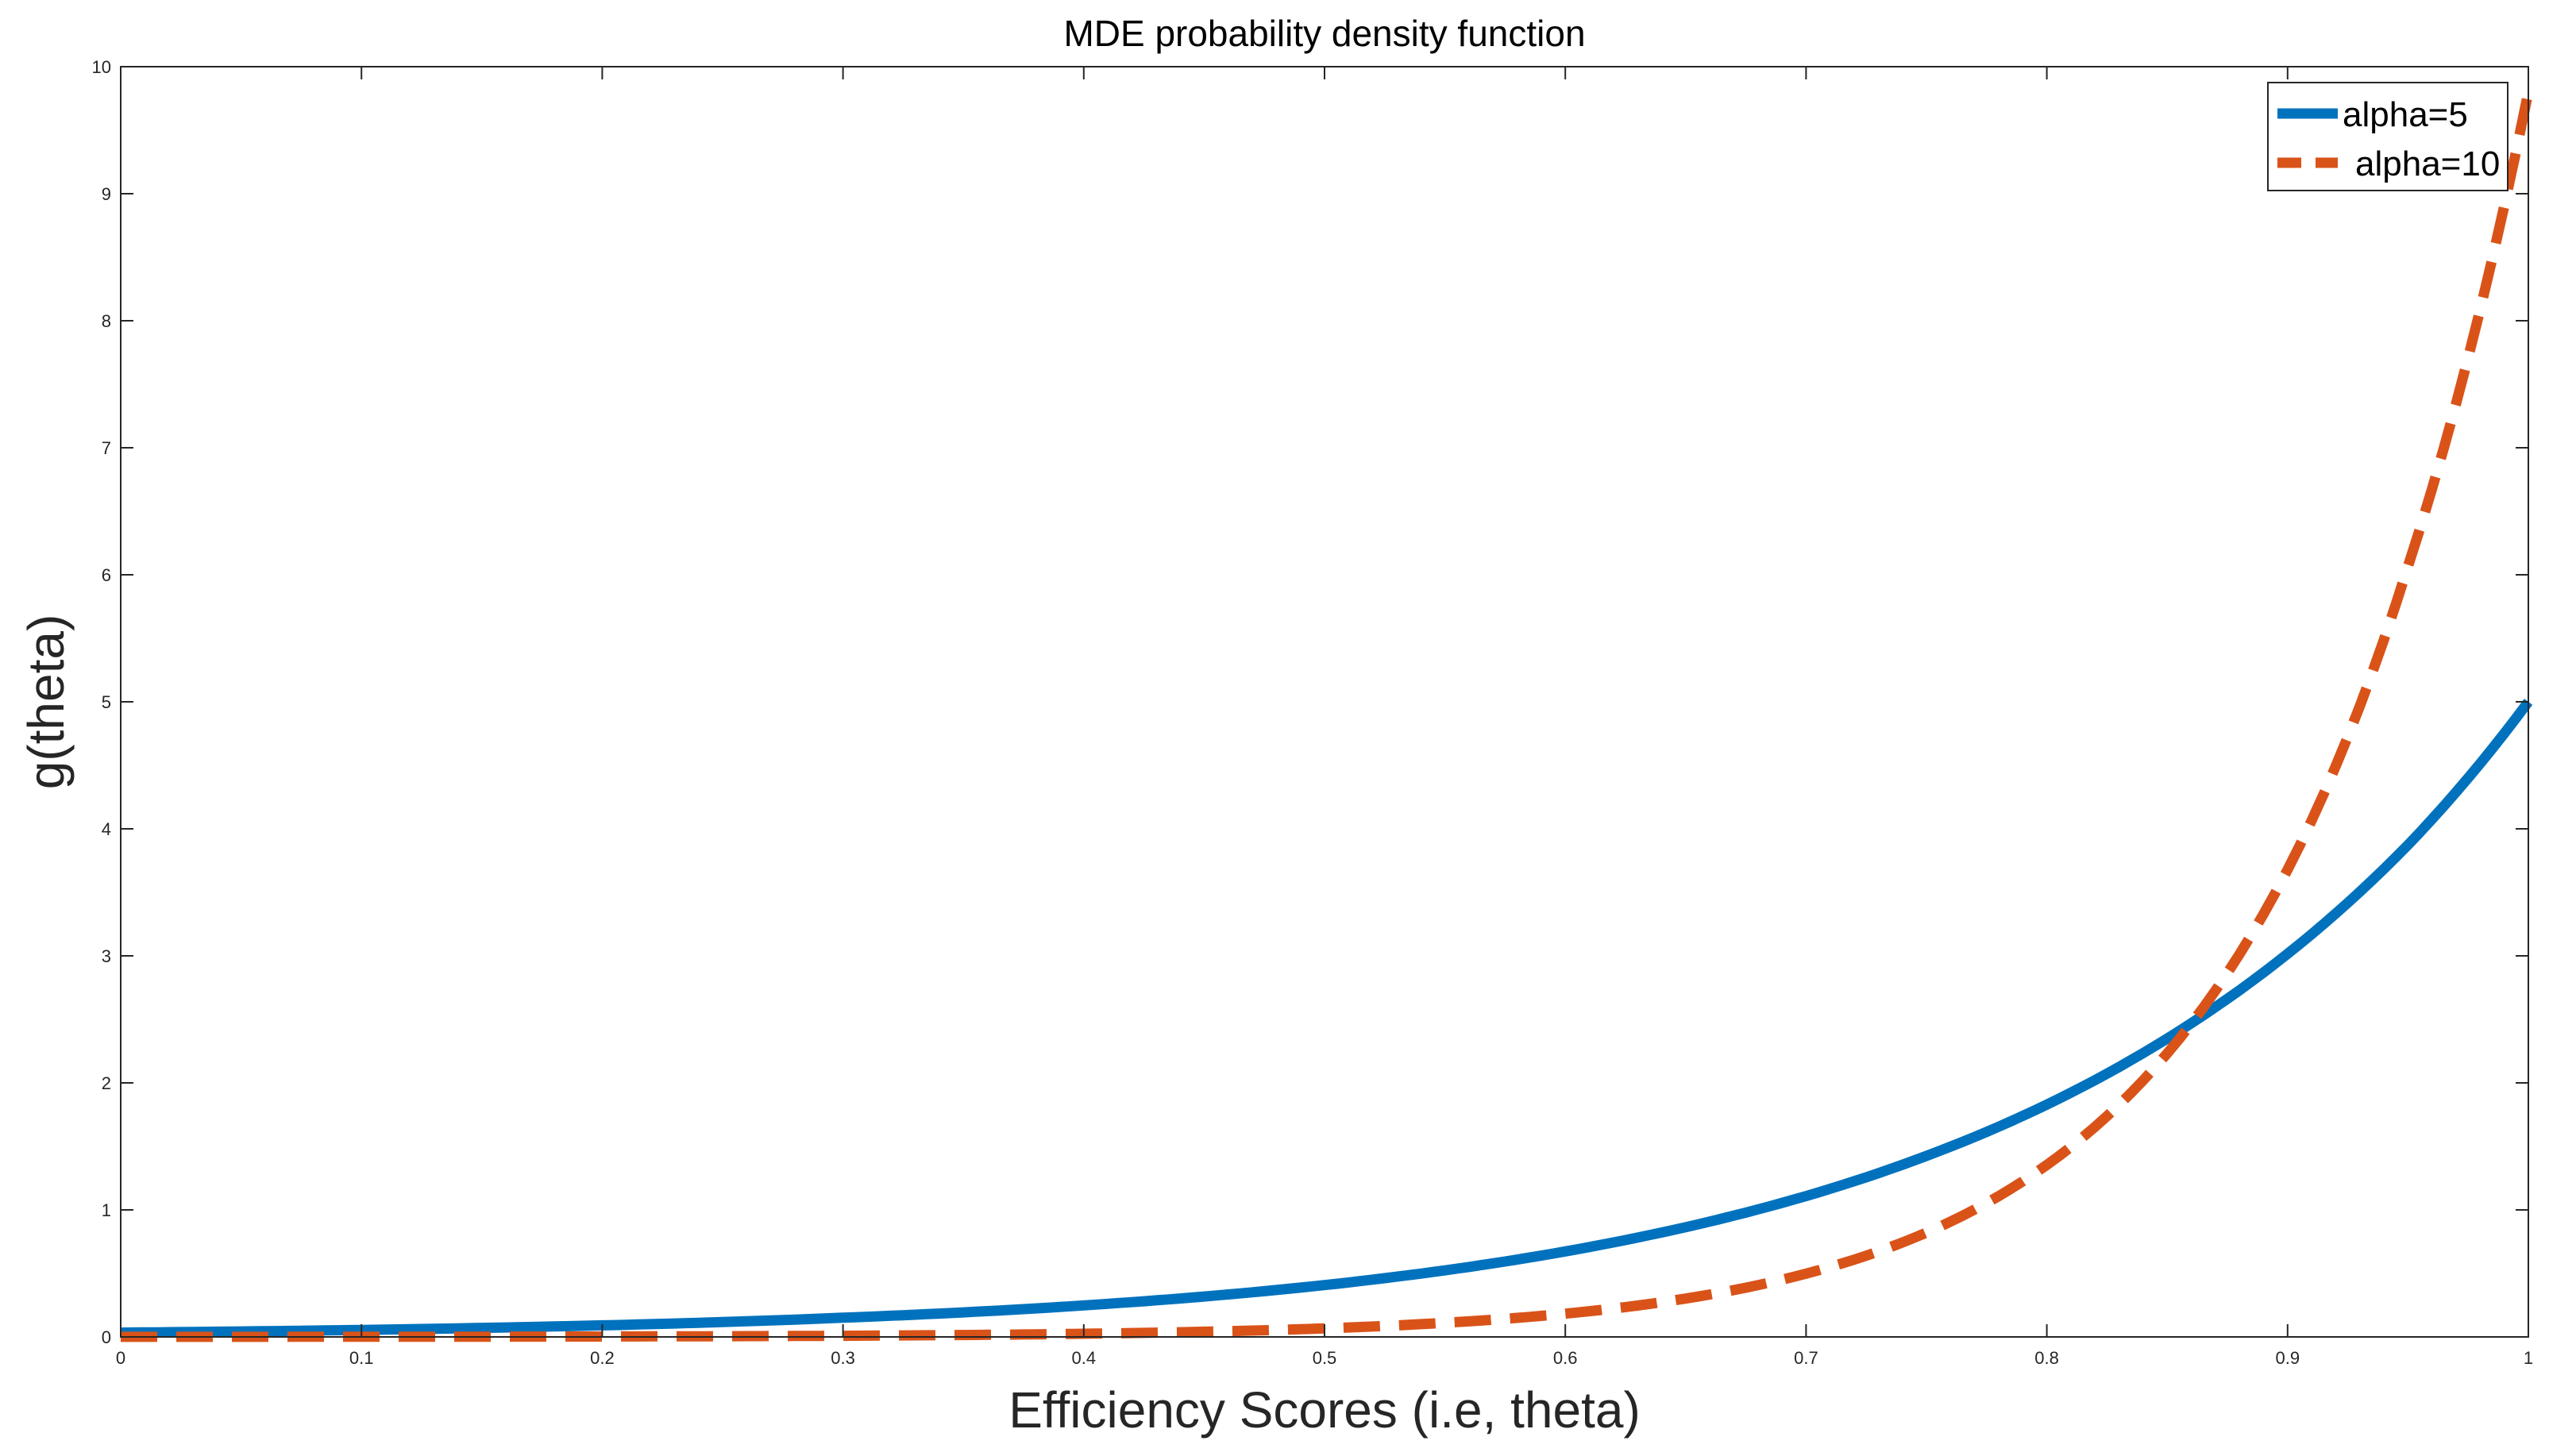 Image resolution: width=2549 pixels, height=1456 pixels. I want to click on y-tick-label: 1, so click(106, 1210).